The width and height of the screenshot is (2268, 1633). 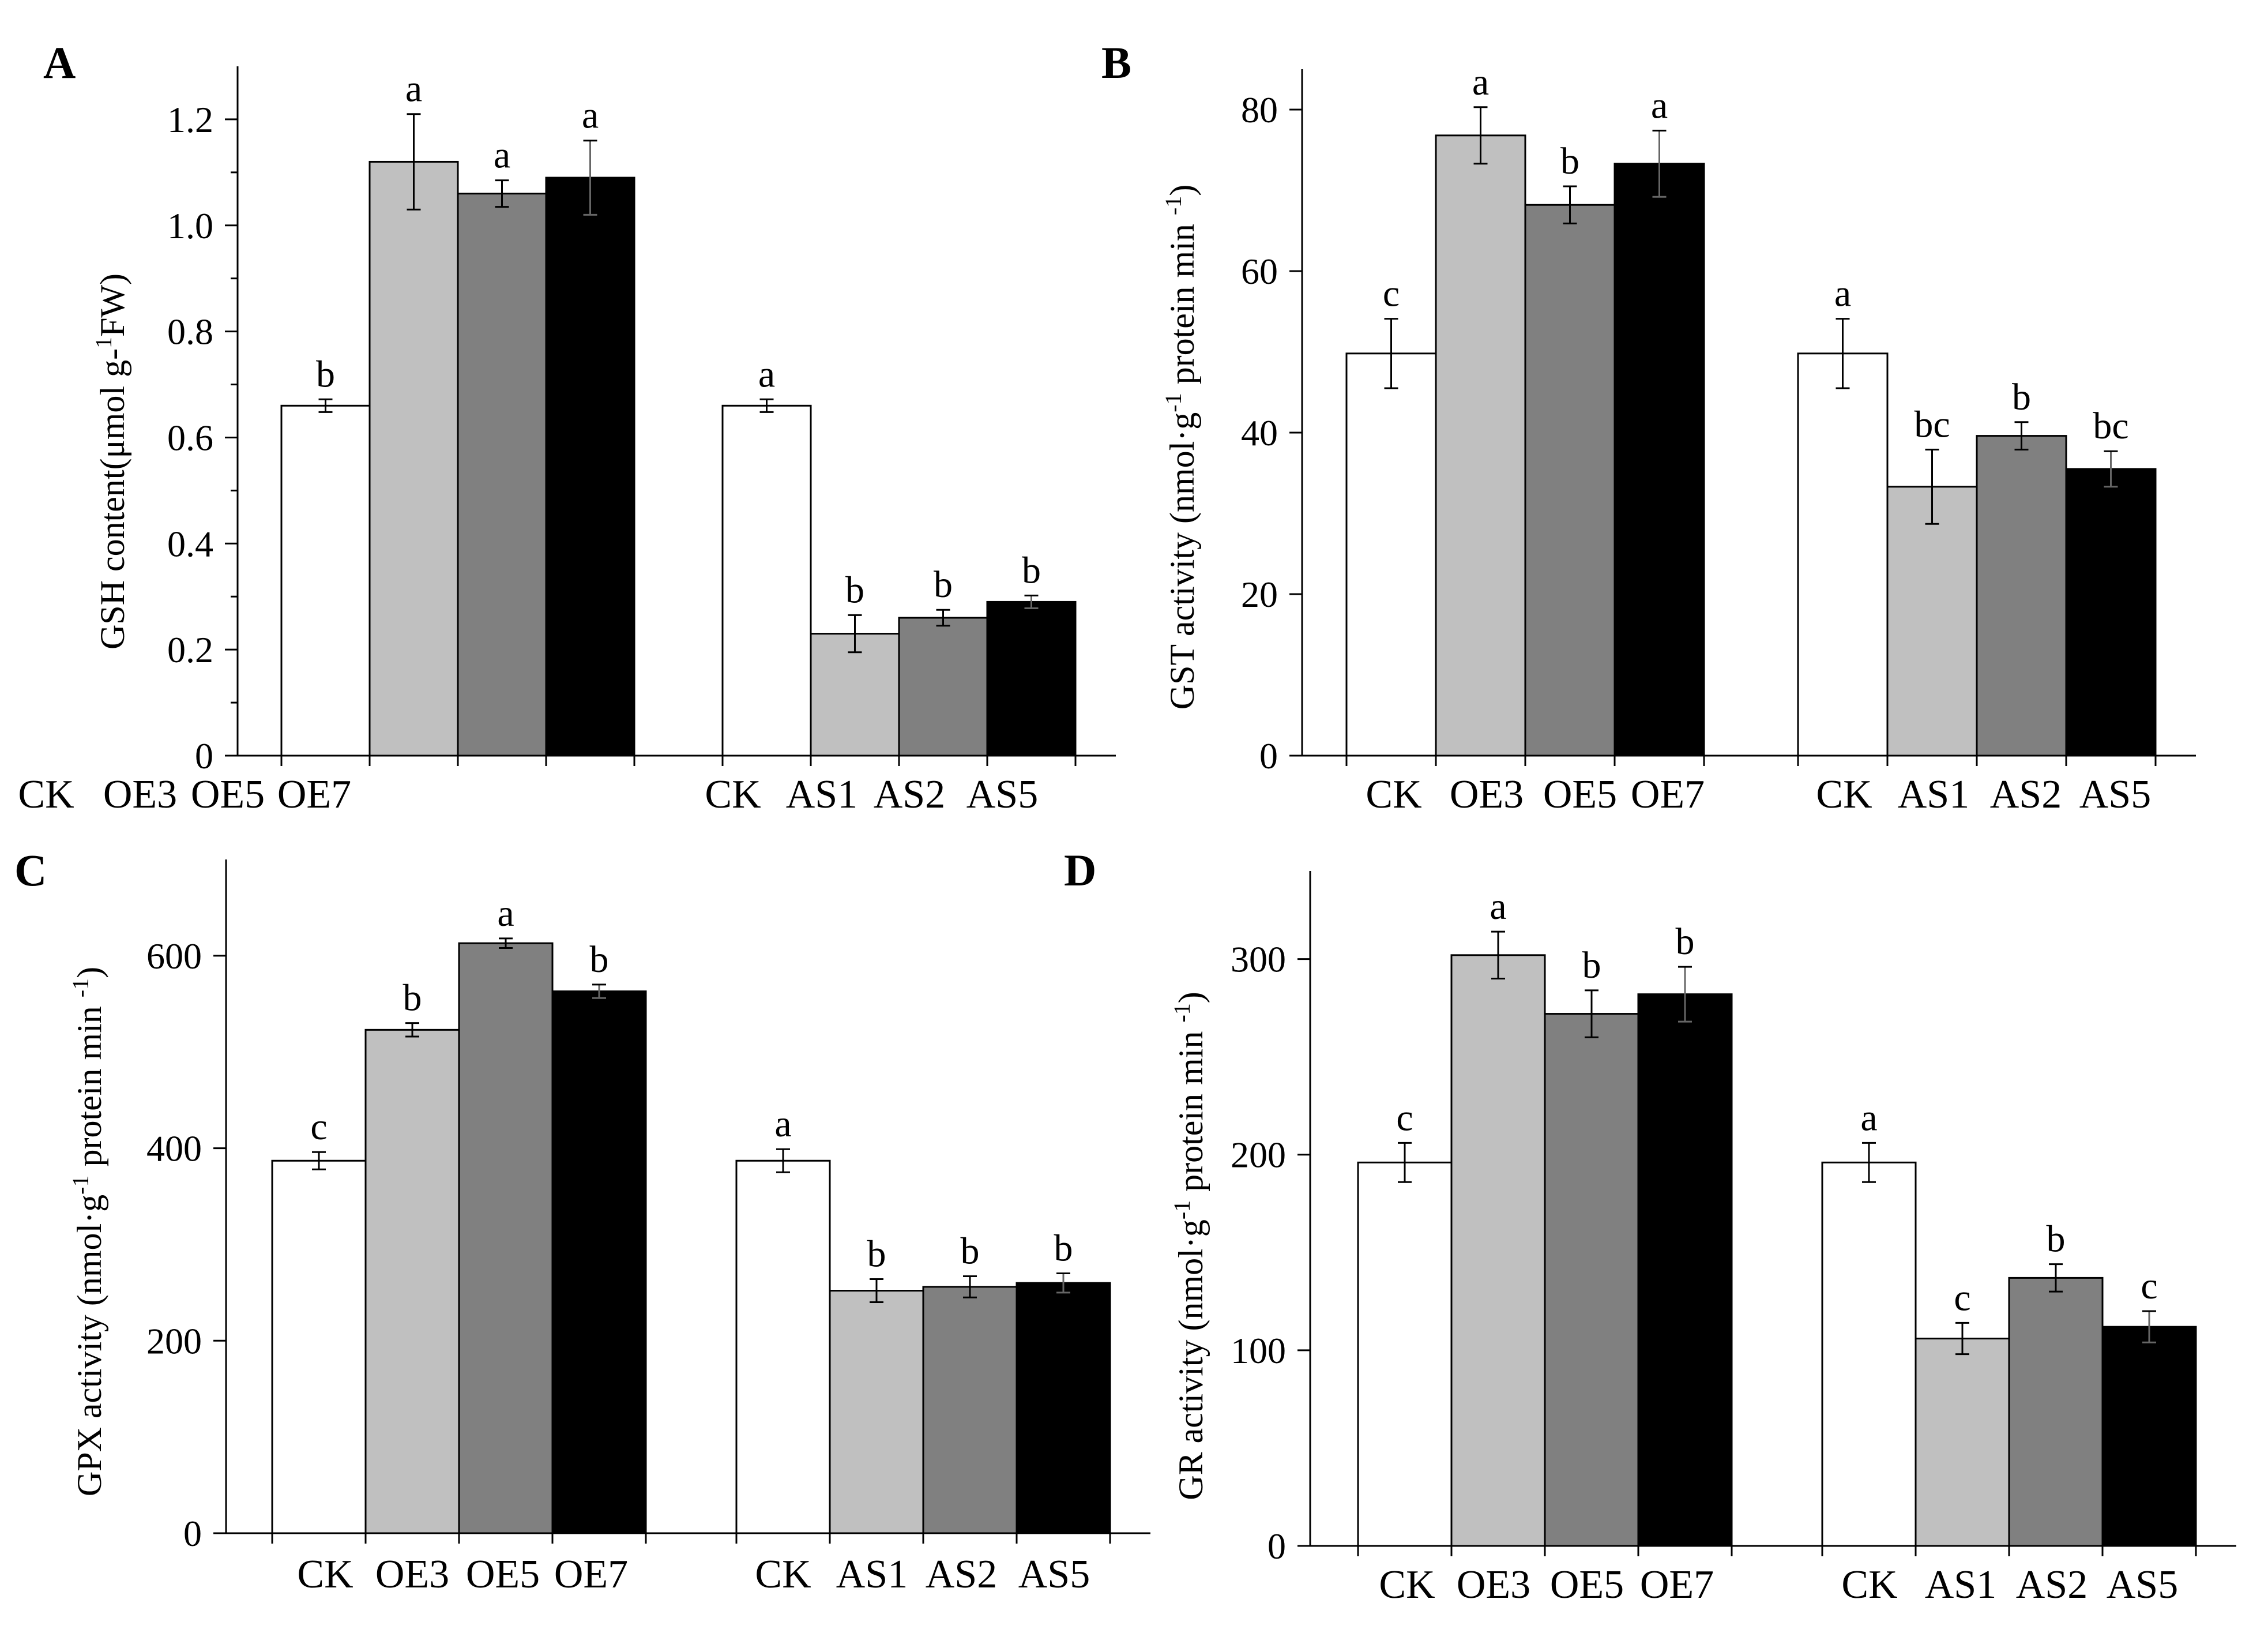 I want to click on y-tick-label-a: 1.0, so click(x=190, y=225).